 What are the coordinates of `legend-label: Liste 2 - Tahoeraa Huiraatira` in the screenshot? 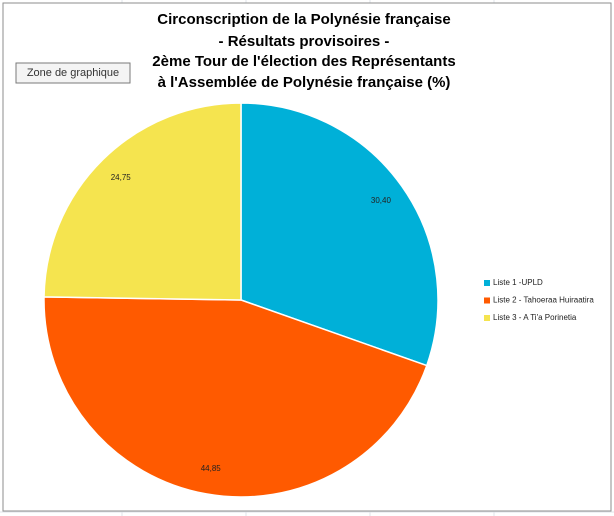 It's located at (543, 300).